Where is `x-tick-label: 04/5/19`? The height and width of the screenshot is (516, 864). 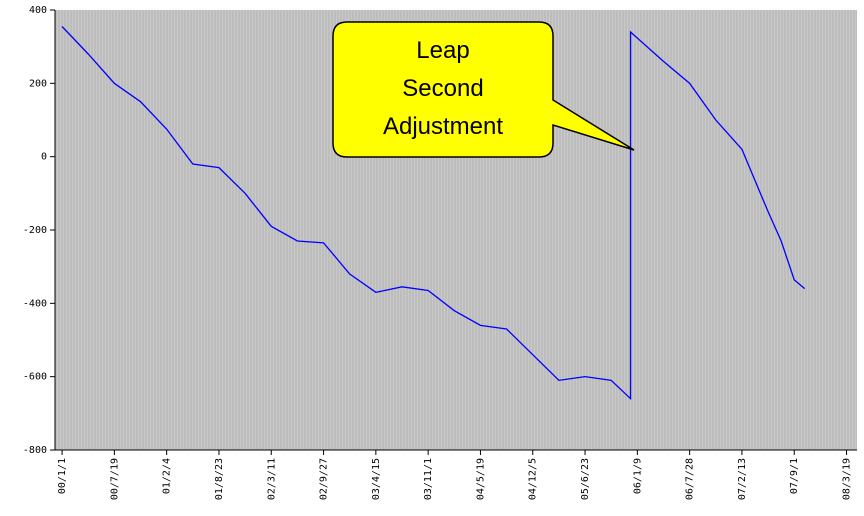
x-tick-label: 04/5/19 is located at coordinates (480, 479).